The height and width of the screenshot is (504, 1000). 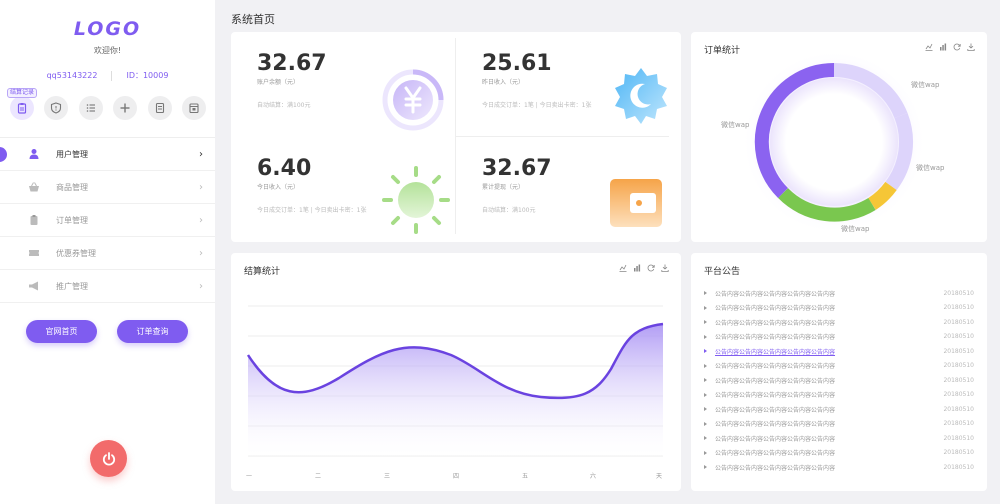 I want to click on sidebar-item-promotion: 推广管理 ›, so click(x=107, y=286).